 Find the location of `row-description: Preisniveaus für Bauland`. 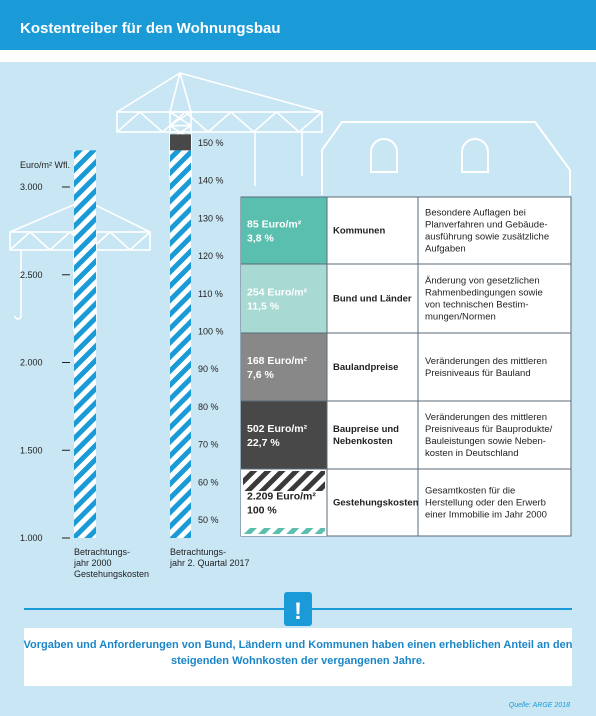

row-description: Preisniveaus für Bauland is located at coordinates (478, 373).